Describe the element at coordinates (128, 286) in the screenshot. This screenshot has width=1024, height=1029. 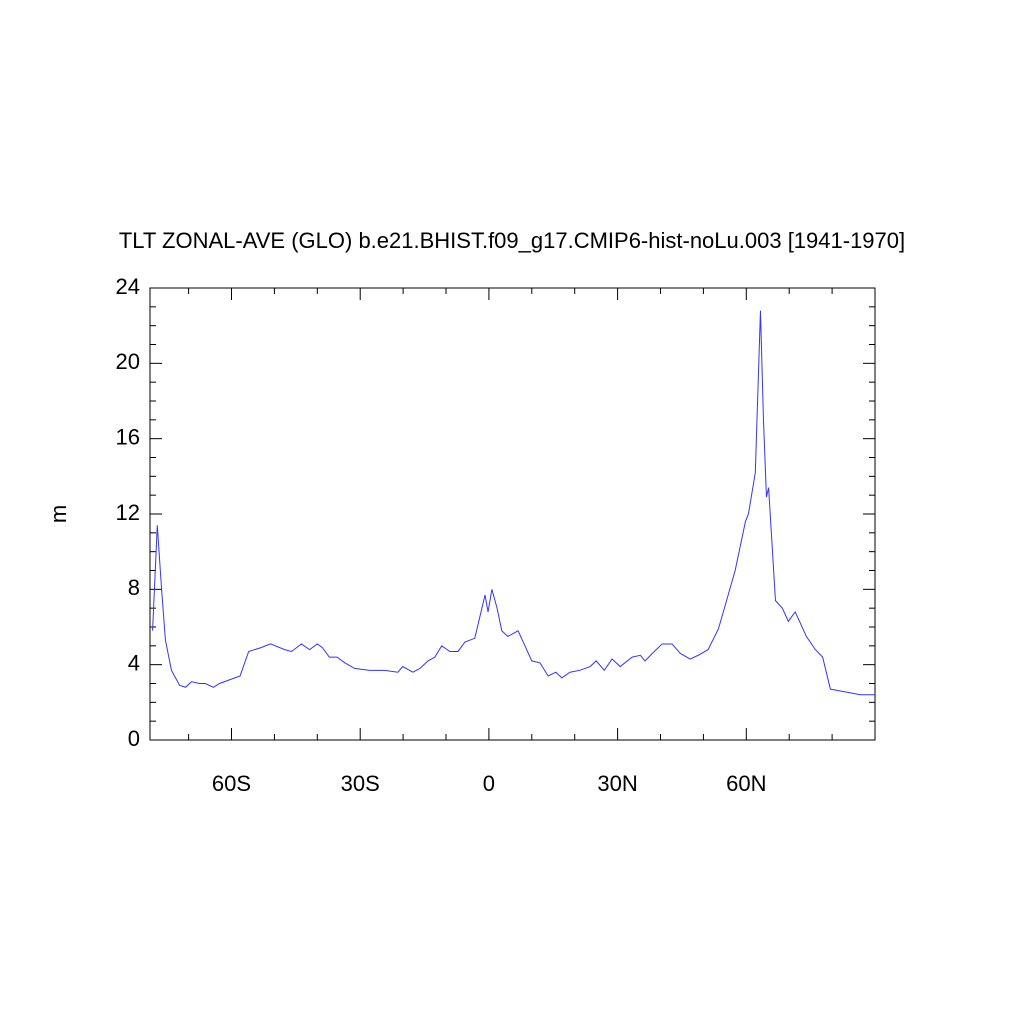
I see `y-tick-label: 24` at that location.